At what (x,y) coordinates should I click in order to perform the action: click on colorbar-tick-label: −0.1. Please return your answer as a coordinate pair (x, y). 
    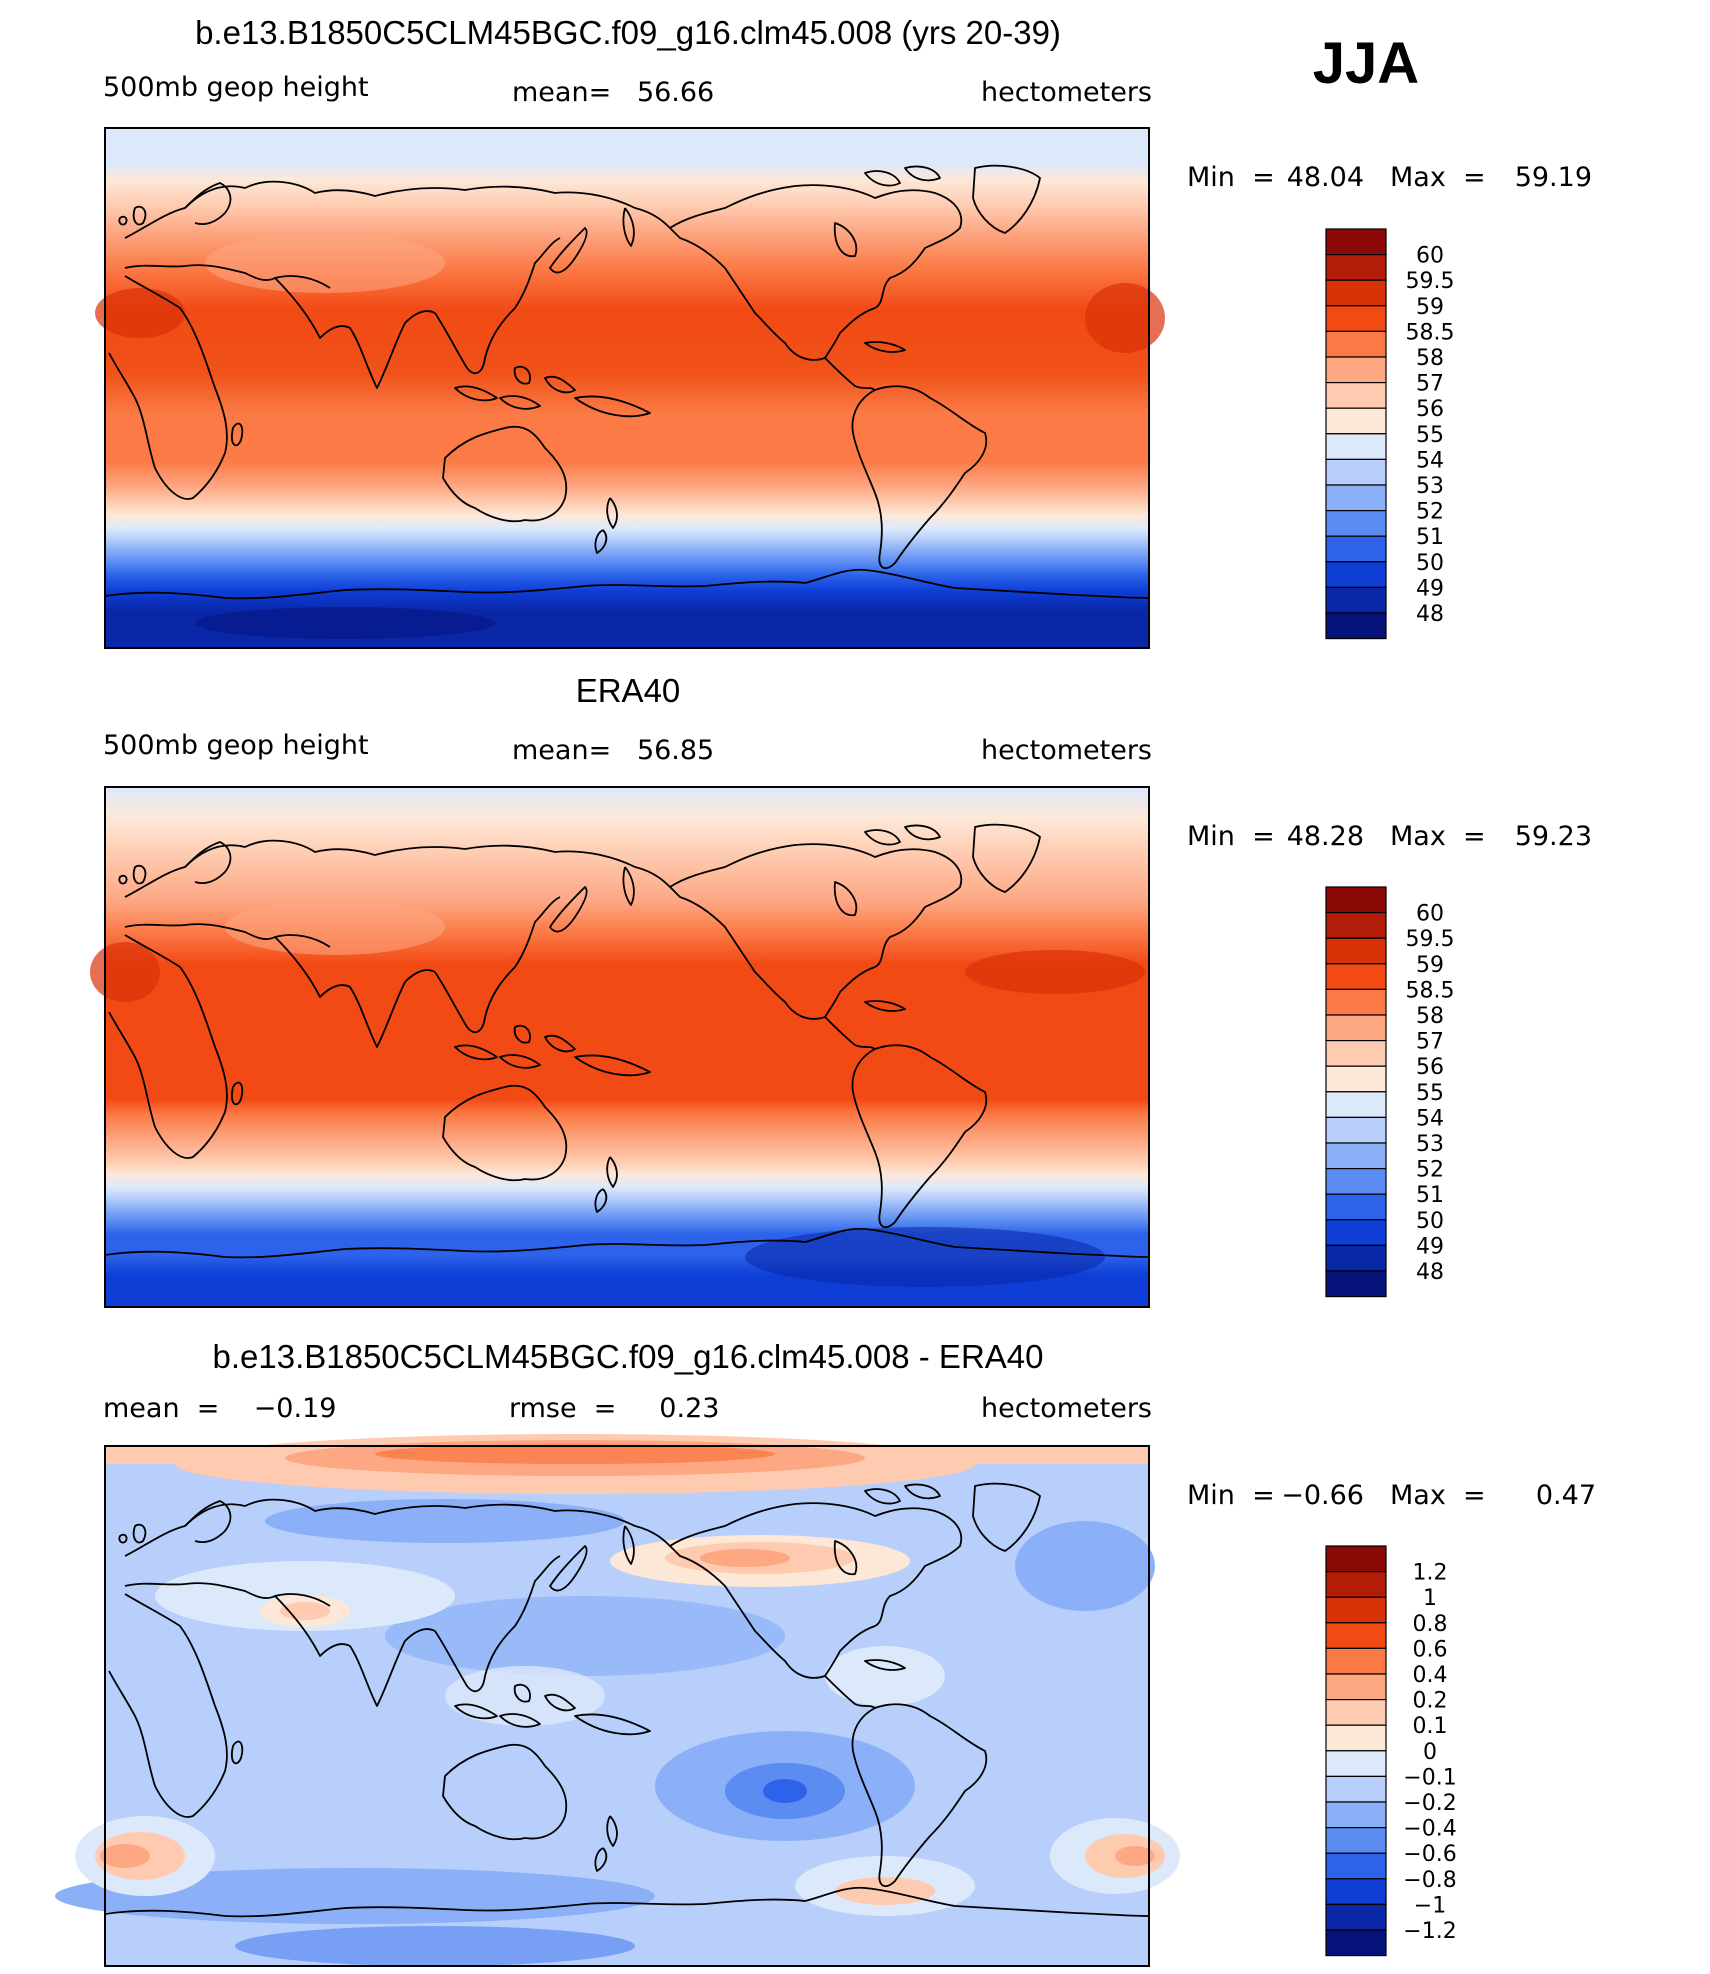
    Looking at the image, I should click on (1429, 1777).